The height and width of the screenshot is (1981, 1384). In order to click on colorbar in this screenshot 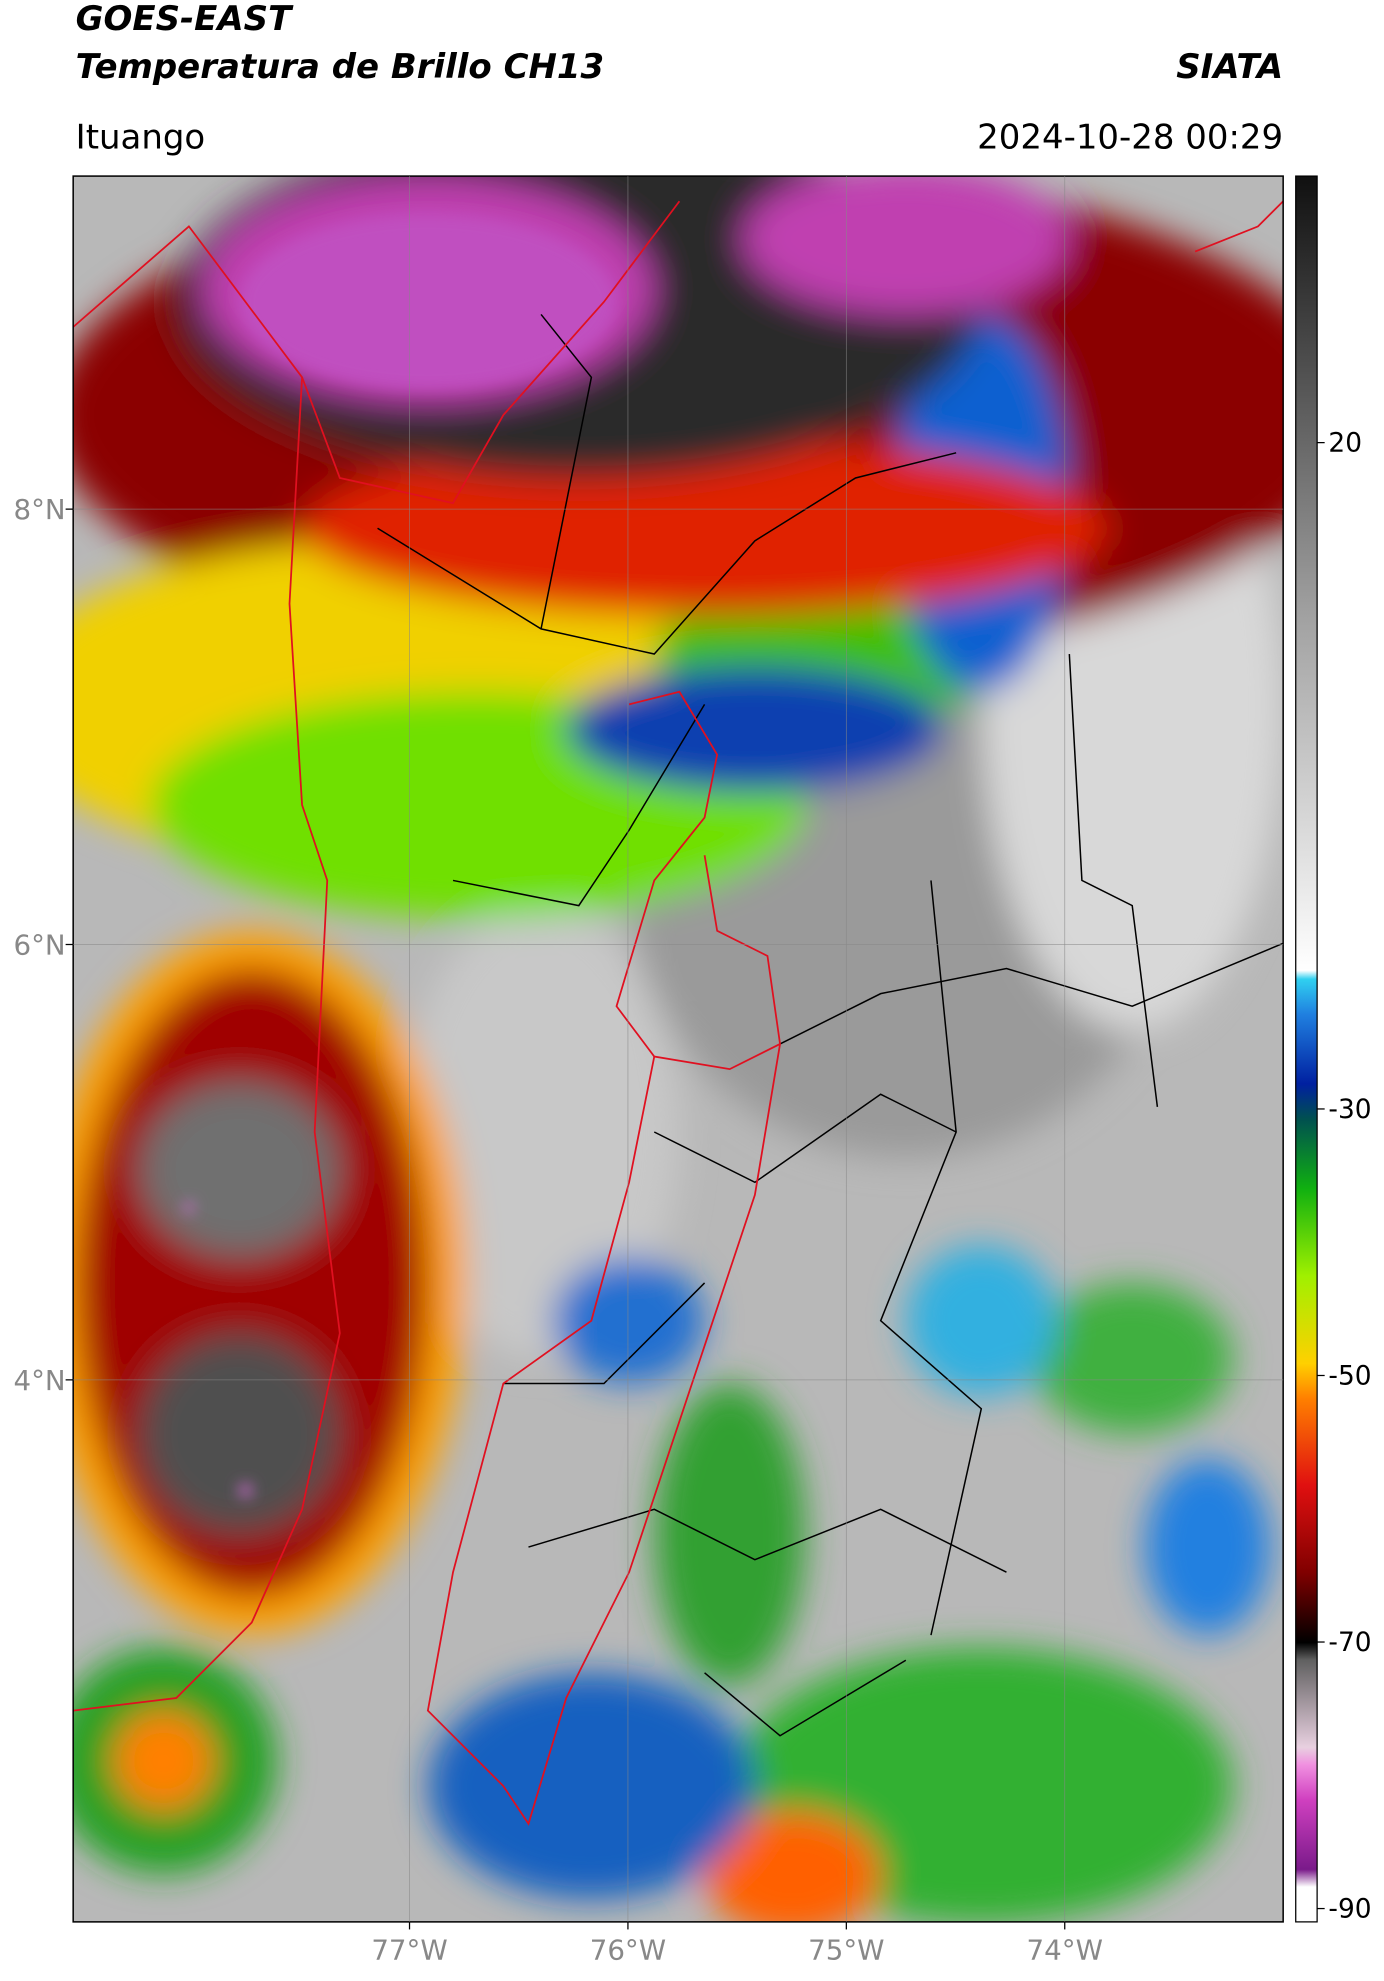, I will do `click(1306, 1049)`.